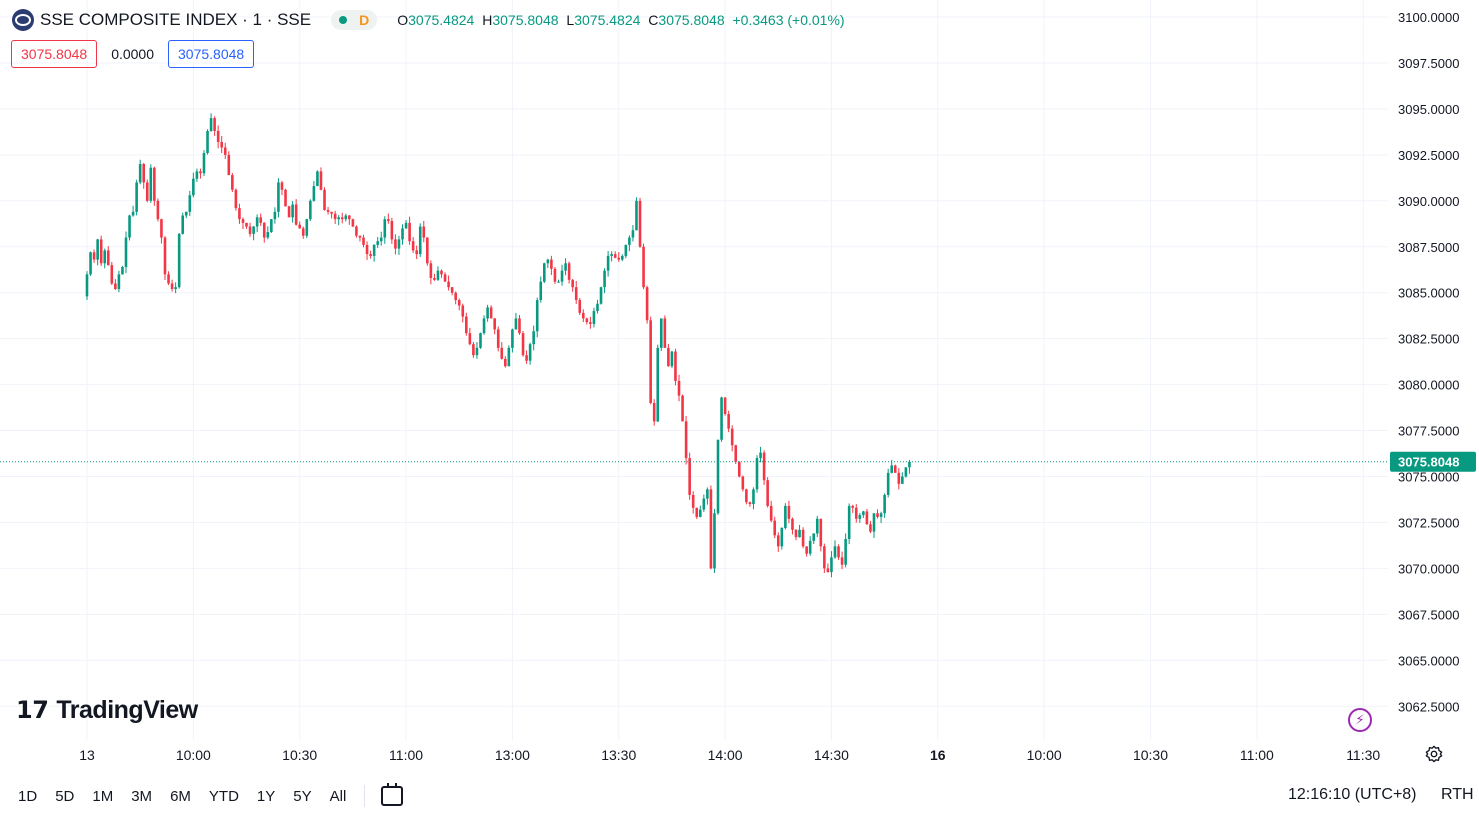 The height and width of the screenshot is (815, 1479). What do you see at coordinates (1428, 614) in the screenshot?
I see `y-tick-label: 3067.5000` at bounding box center [1428, 614].